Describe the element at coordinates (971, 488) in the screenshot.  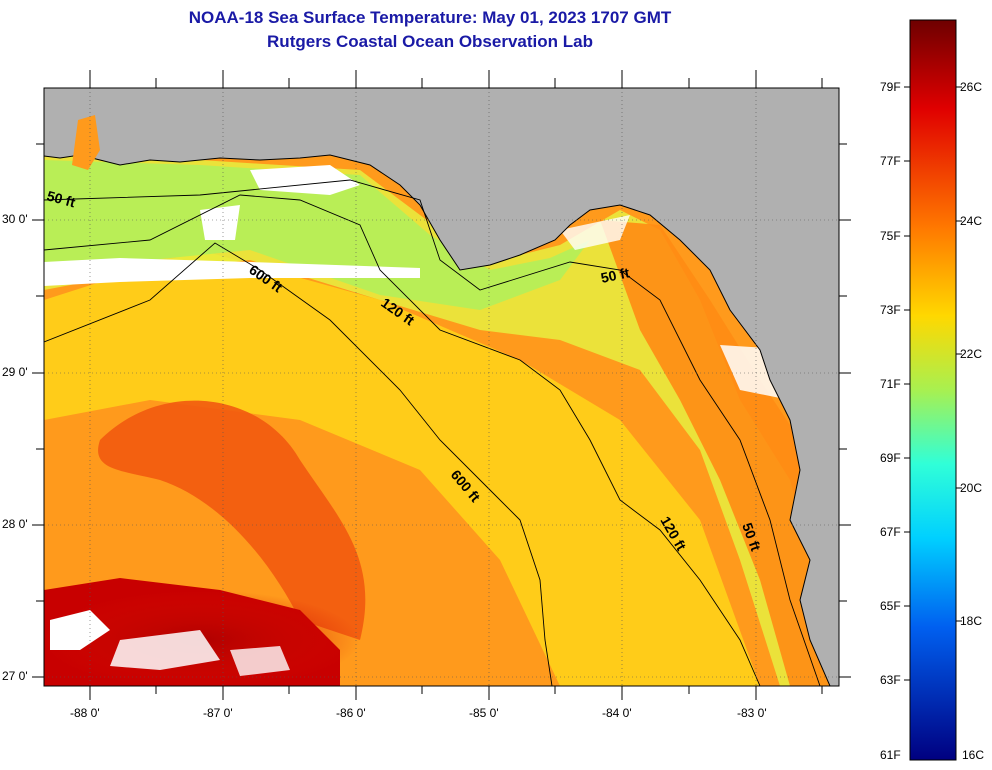
I see `colorbar-c-label: 20C` at that location.